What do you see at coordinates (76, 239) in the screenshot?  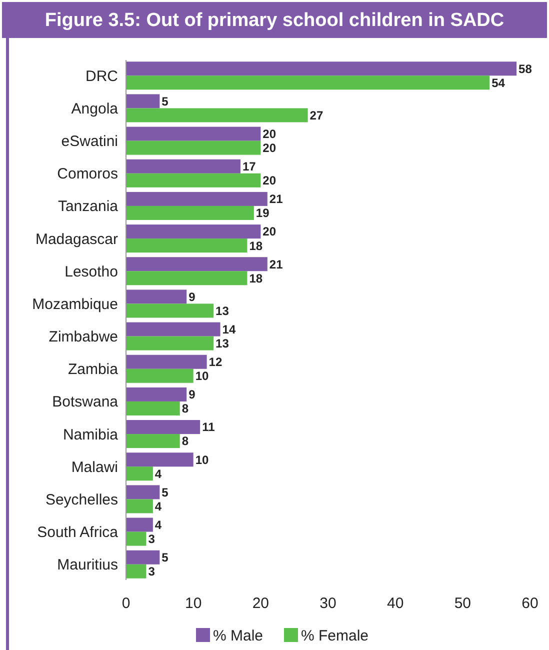 I see `y-tick-label: Madagascar` at bounding box center [76, 239].